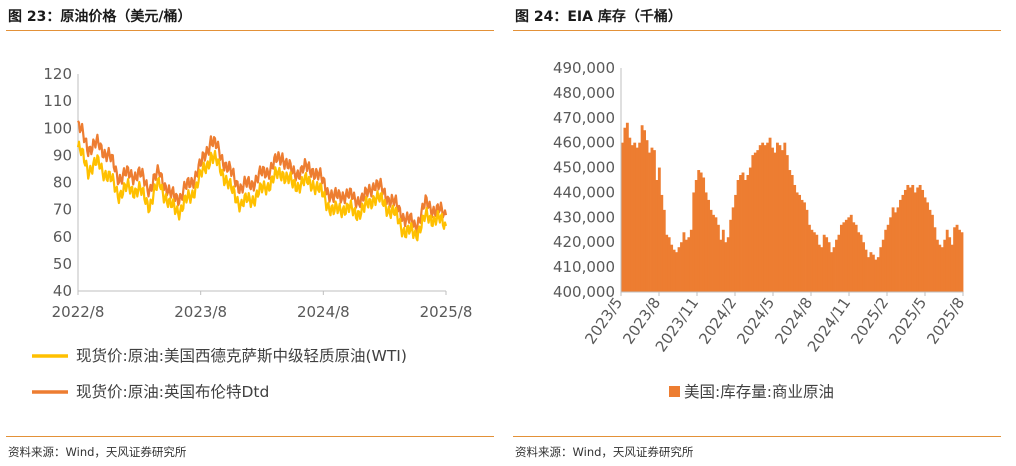 This screenshot has width=1016, height=466. Describe the element at coordinates (584, 118) in the screenshot. I see `y-tick-label: 470,000` at that location.